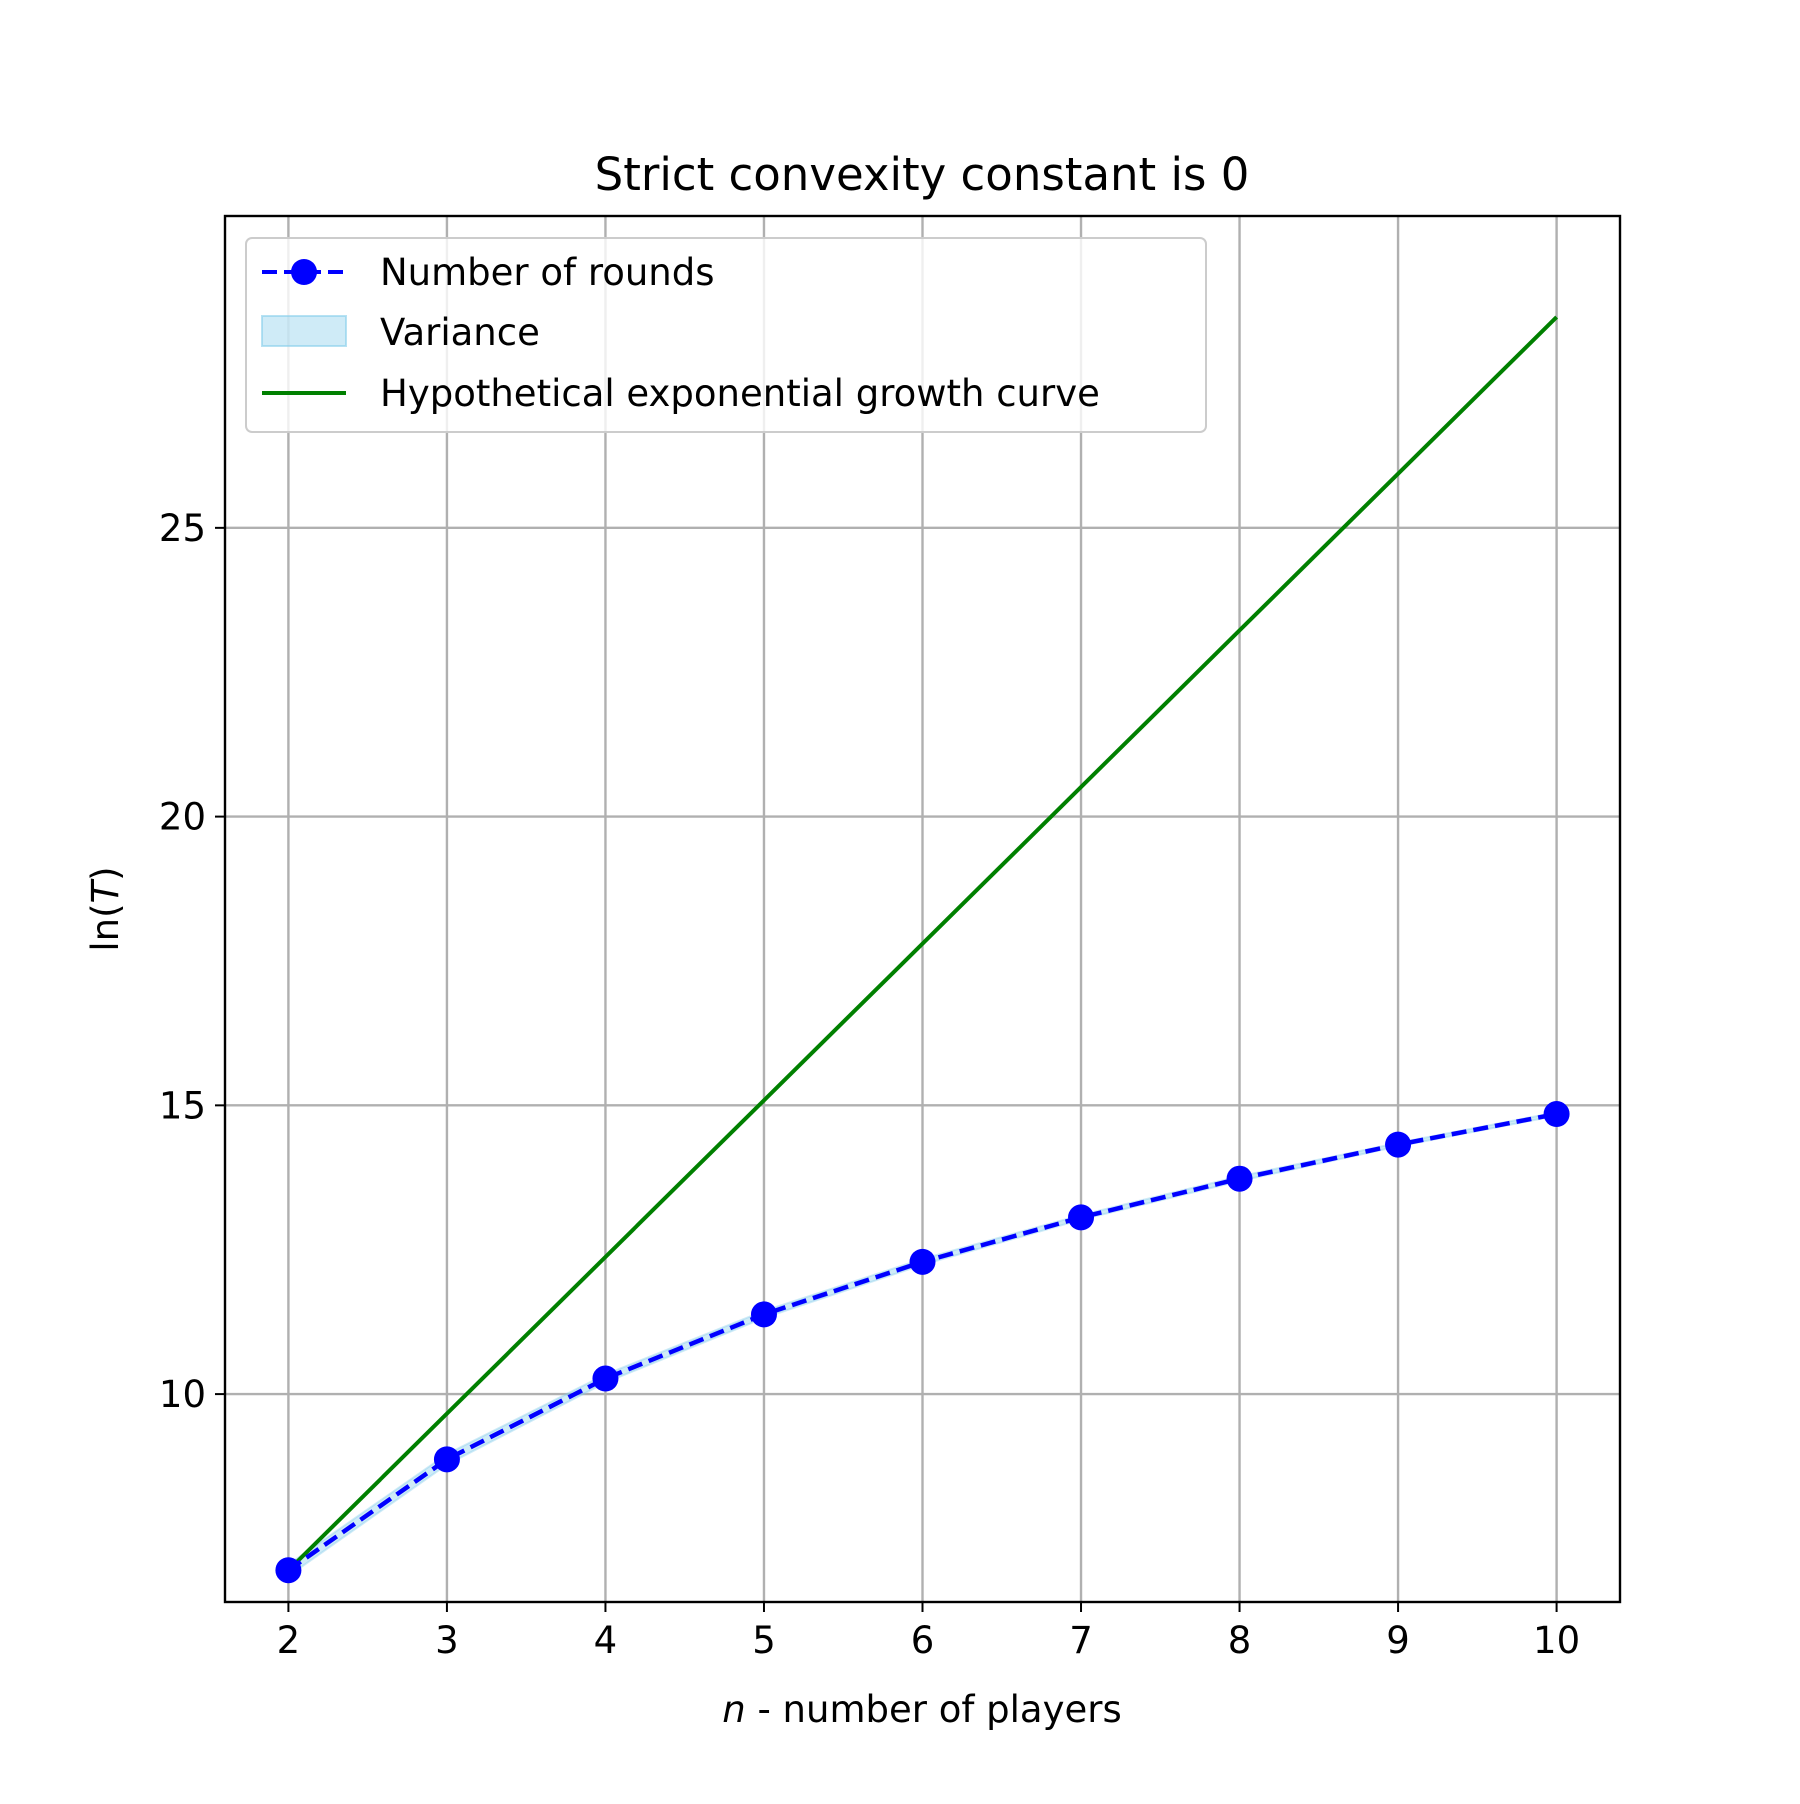 The image size is (1800, 1804). I want to click on chart-title: Strict convexity constant is 0, so click(922, 174).